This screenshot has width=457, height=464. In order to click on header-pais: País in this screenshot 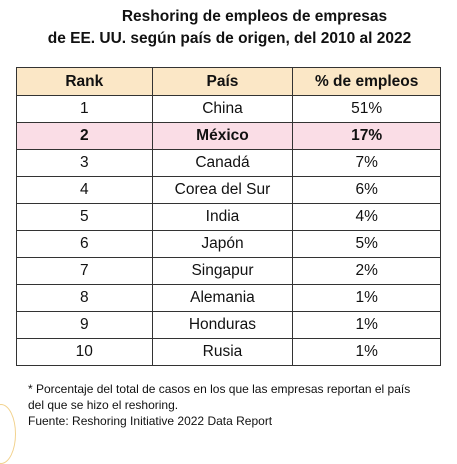, I will do `click(222, 81)`.